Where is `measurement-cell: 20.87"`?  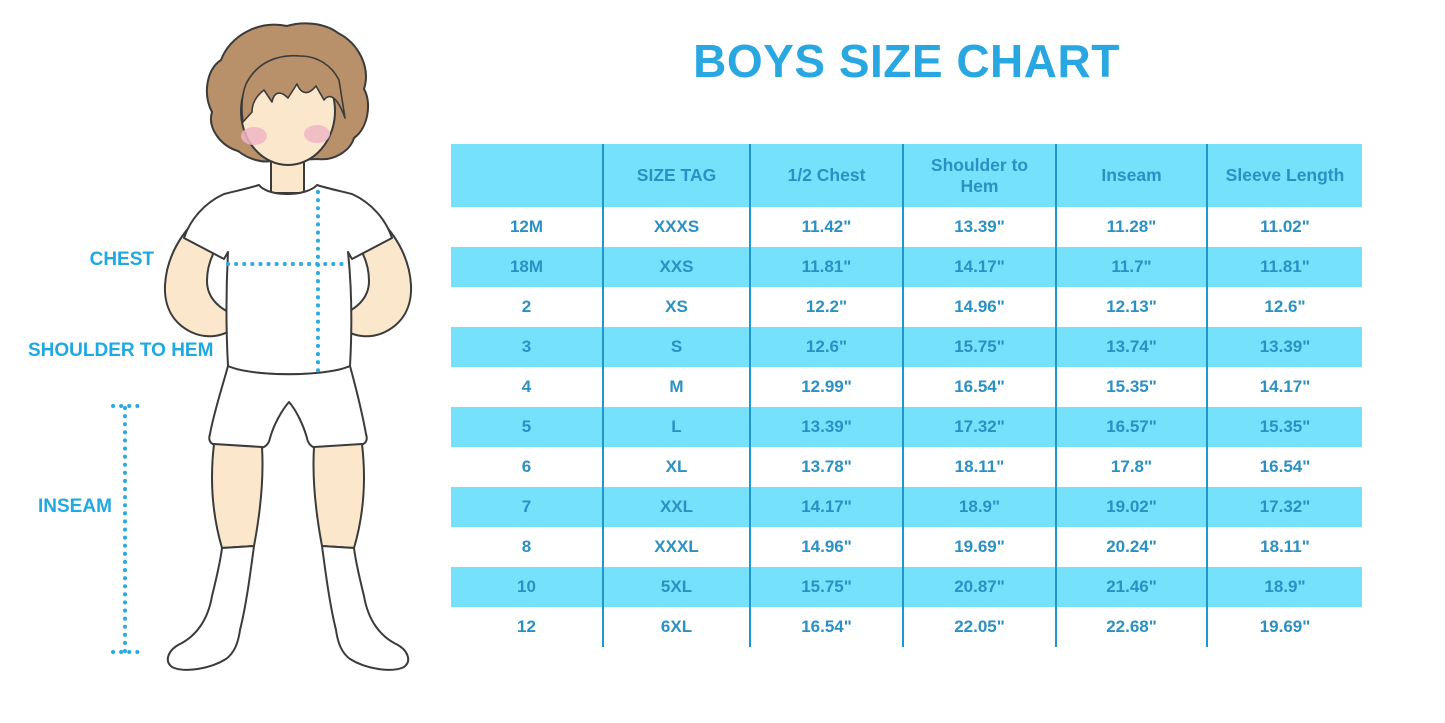 measurement-cell: 20.87" is located at coordinates (980, 587).